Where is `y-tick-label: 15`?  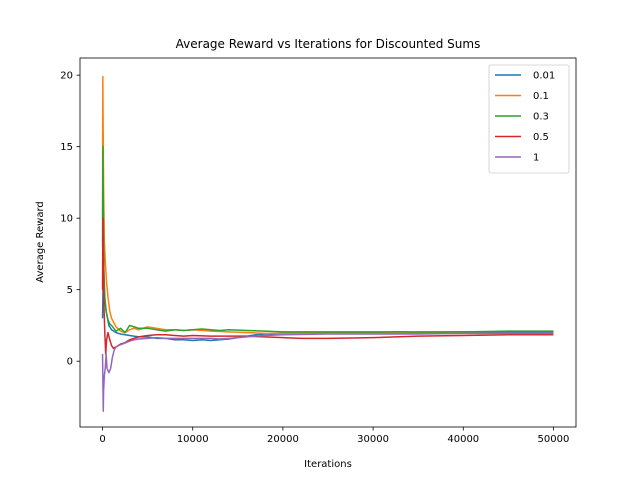
y-tick-label: 15 is located at coordinates (66, 147).